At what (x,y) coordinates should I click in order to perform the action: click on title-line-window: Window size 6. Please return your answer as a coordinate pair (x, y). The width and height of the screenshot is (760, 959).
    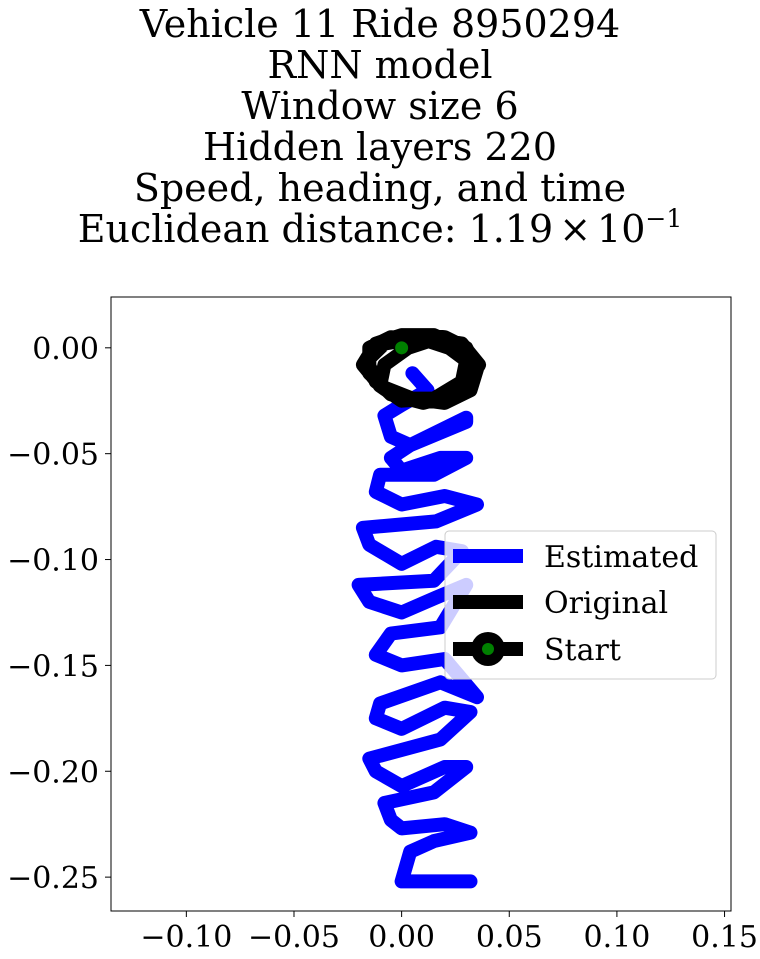
    Looking at the image, I should click on (380, 106).